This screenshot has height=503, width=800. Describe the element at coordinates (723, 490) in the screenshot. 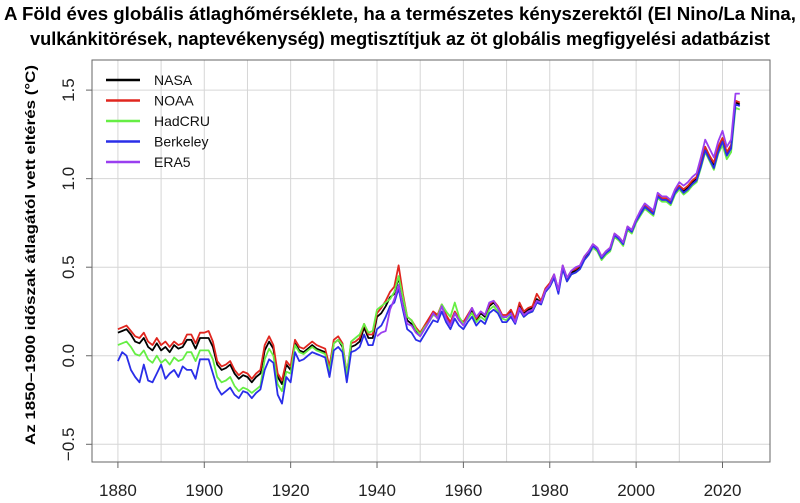

I see `x-tick-label: 2020` at that location.